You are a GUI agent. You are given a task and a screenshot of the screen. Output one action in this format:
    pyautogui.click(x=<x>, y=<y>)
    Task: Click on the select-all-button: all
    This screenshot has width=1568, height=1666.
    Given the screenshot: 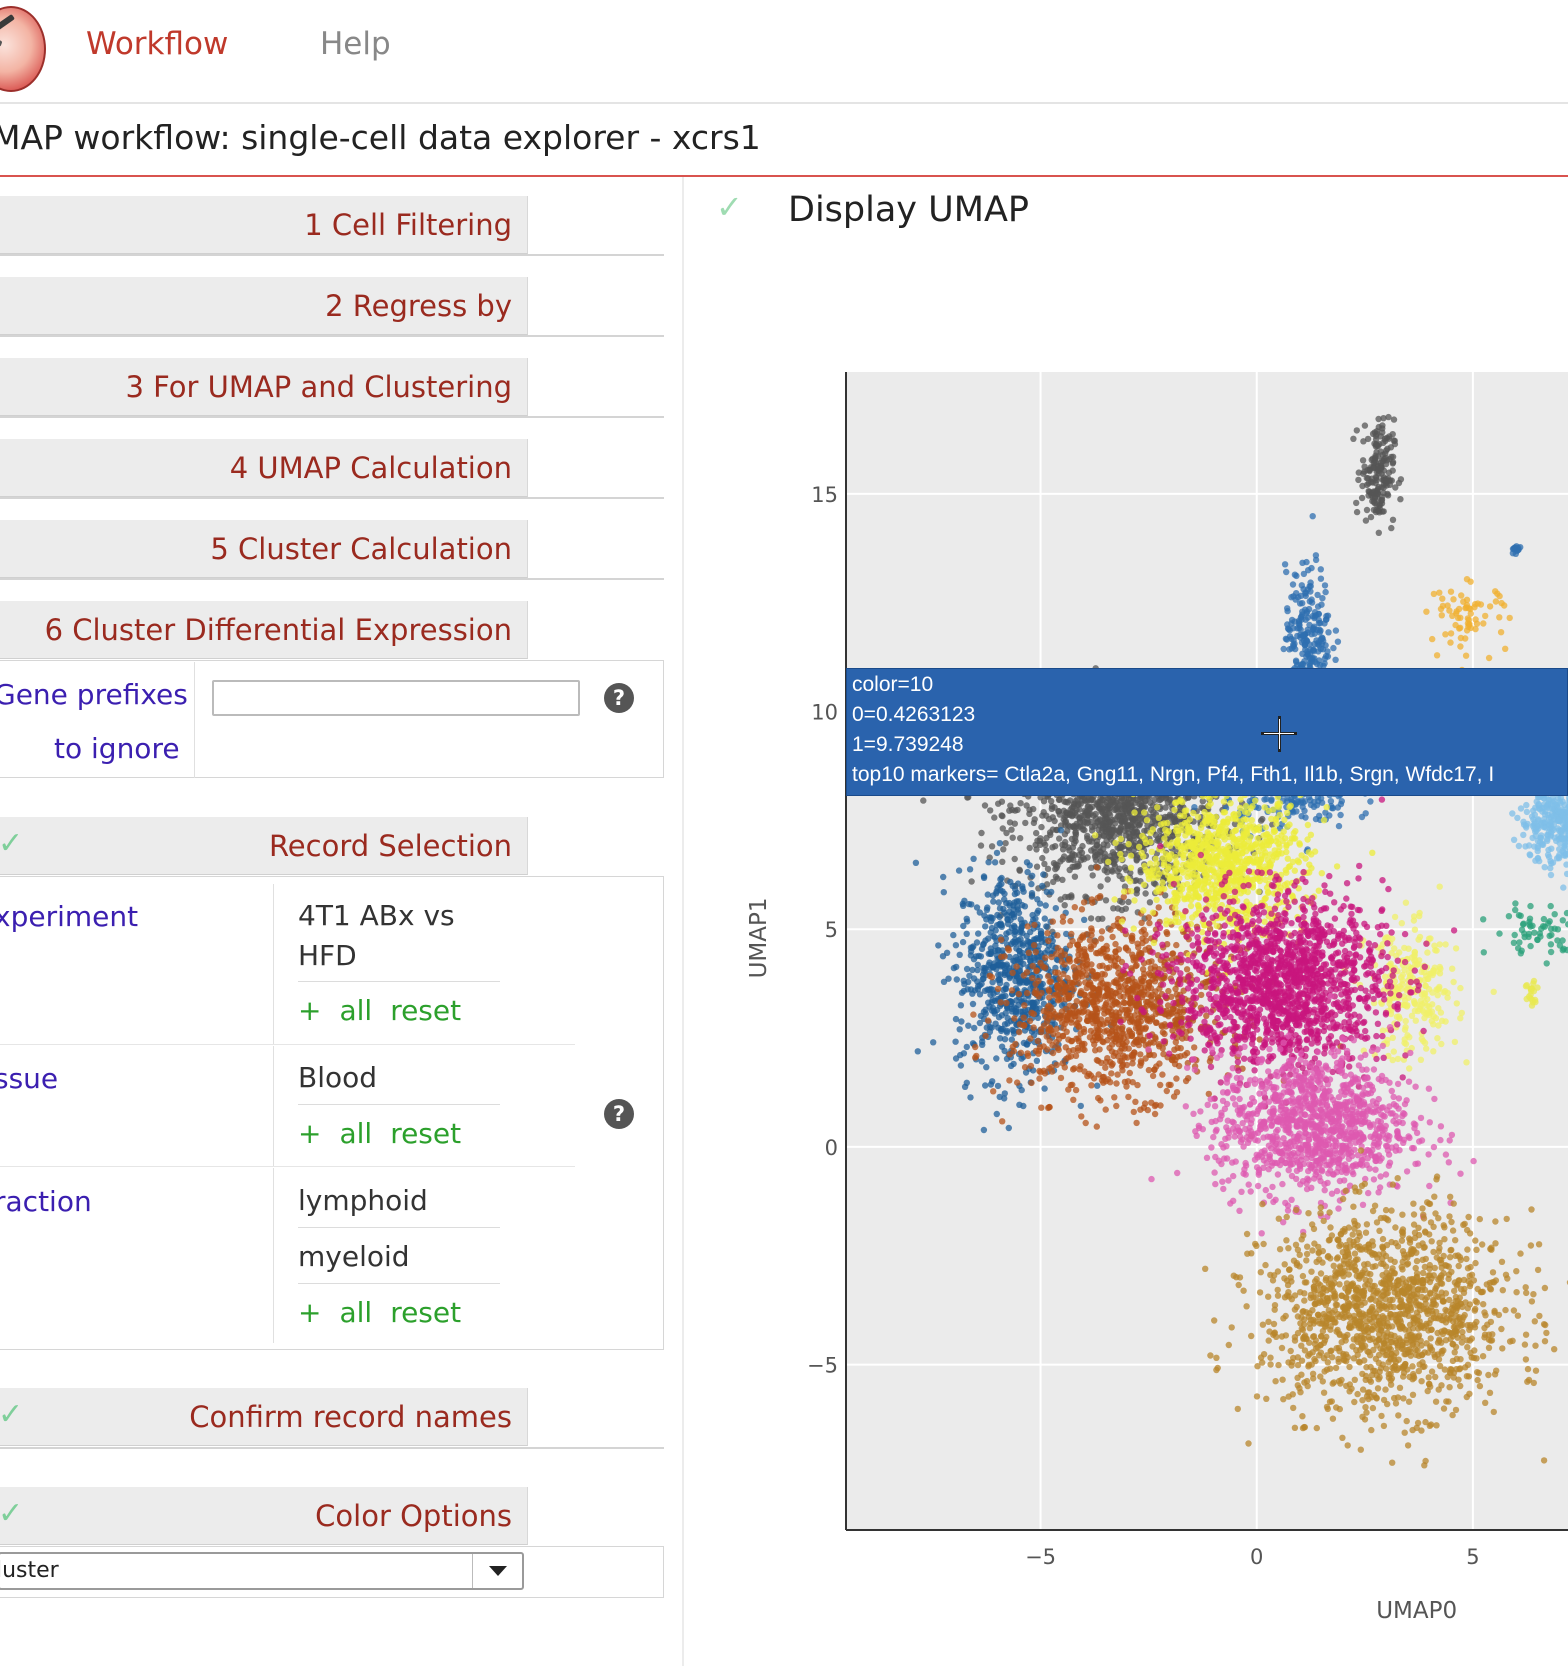 What is the action you would take?
    pyautogui.click(x=356, y=1133)
    